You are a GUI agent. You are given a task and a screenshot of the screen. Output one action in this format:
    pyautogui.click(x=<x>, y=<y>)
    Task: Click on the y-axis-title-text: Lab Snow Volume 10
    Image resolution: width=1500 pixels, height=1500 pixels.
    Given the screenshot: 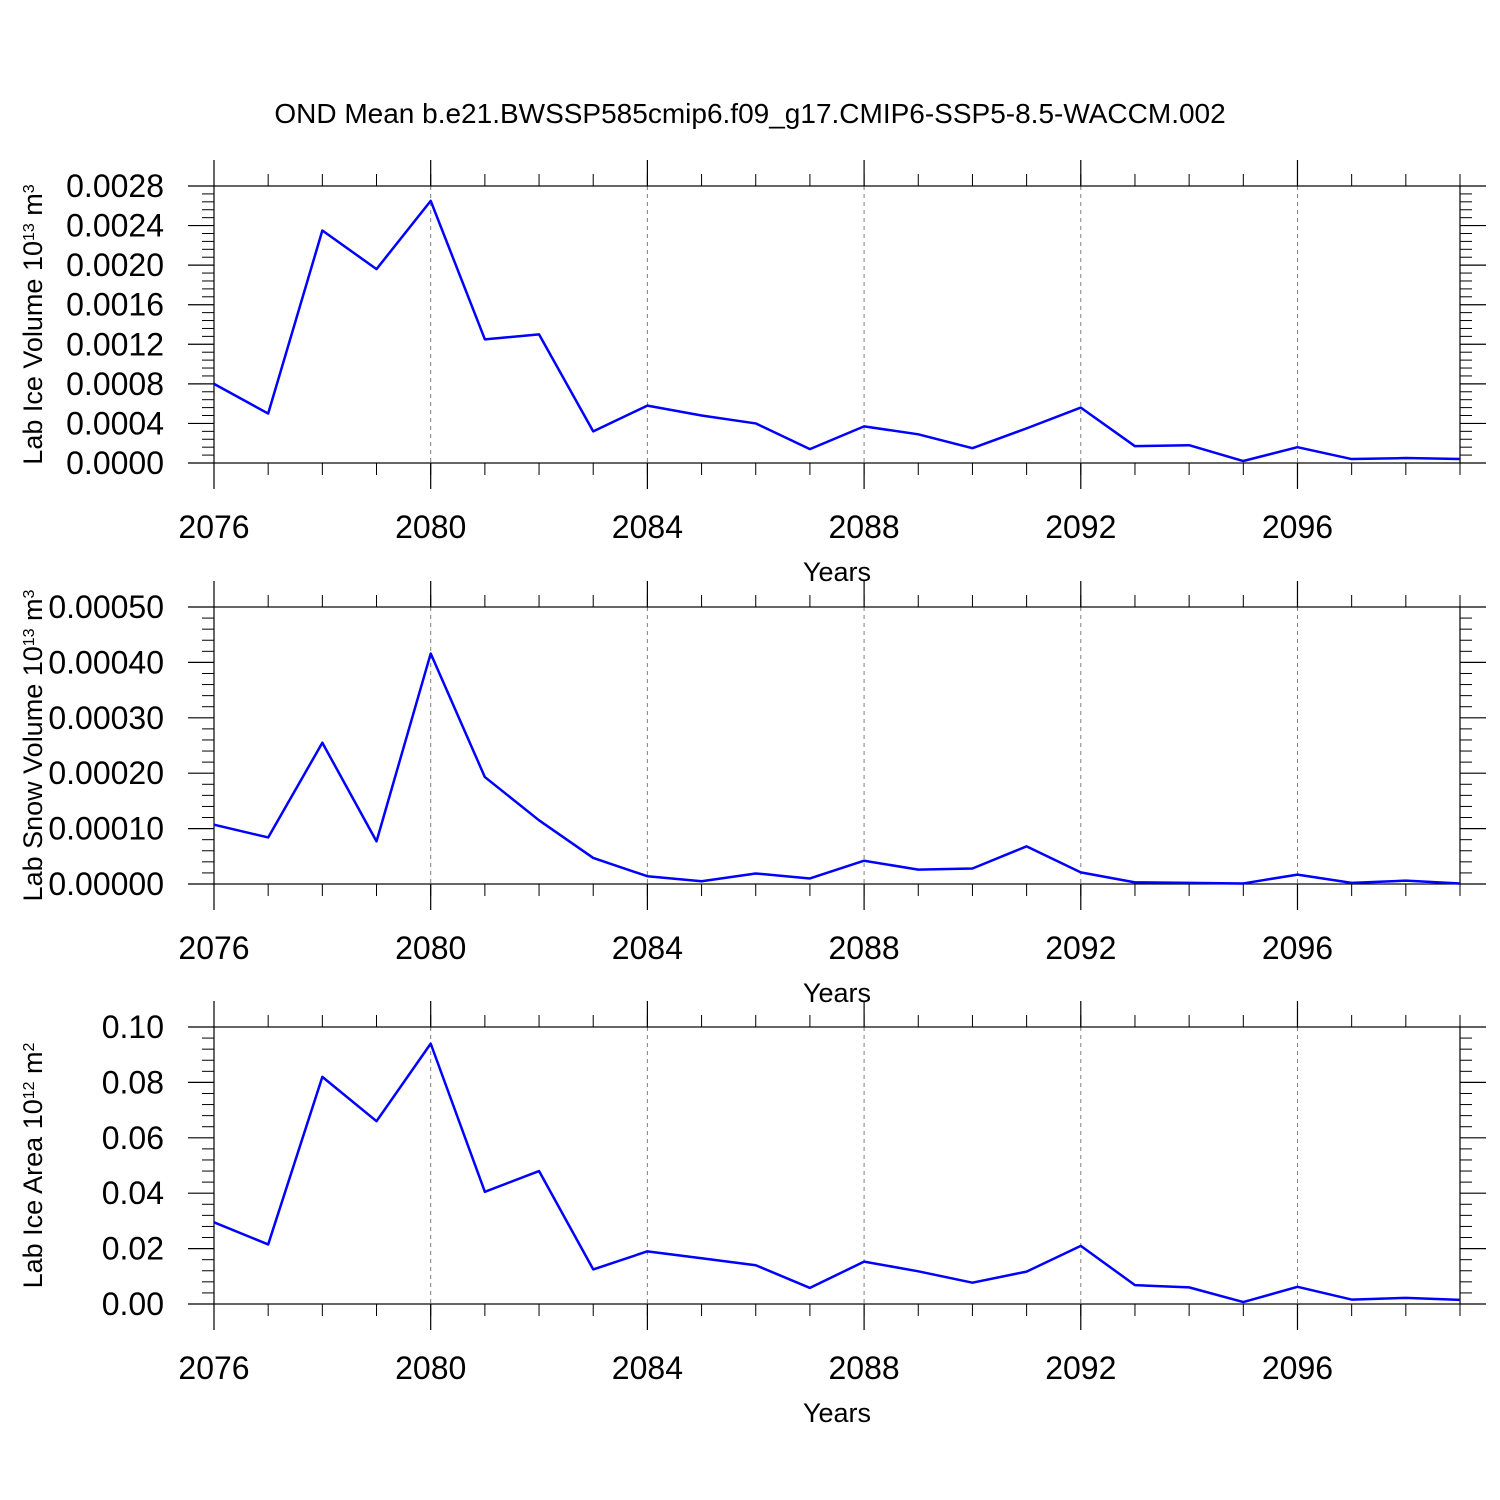 What is the action you would take?
    pyautogui.click(x=33, y=773)
    